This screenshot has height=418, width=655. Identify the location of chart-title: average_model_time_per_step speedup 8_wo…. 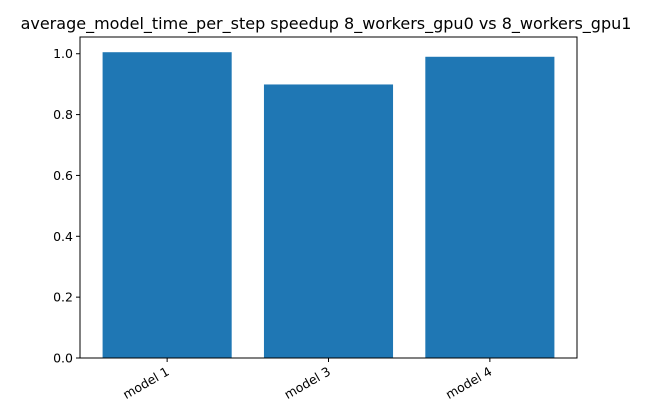
(326, 24).